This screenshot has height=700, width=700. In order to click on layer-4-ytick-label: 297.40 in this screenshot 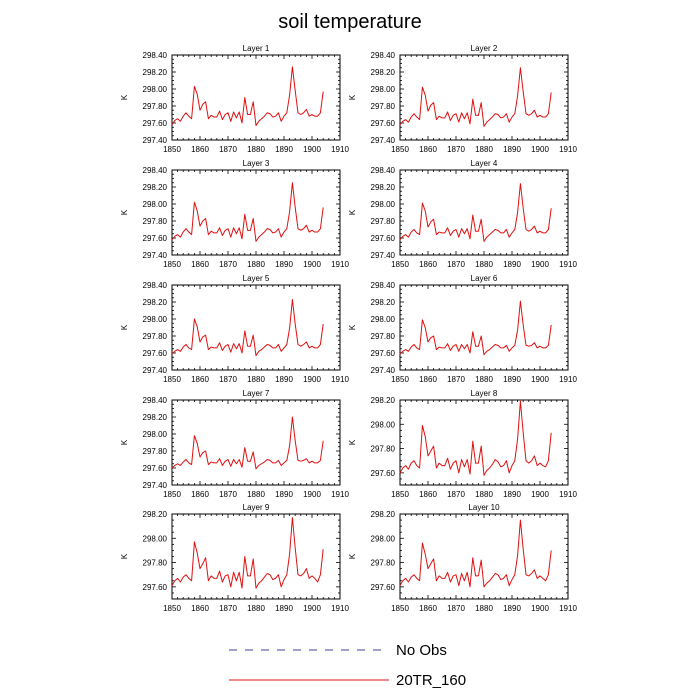, I will do `click(383, 255)`.